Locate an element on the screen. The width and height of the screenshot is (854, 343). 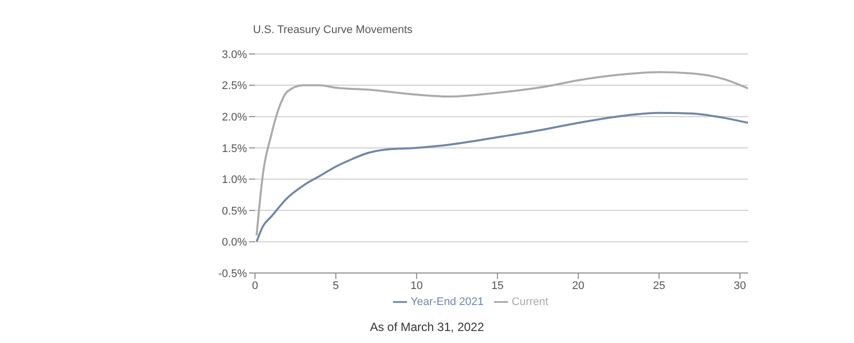
text: As of March 31, 2022 is located at coordinates (427, 327).